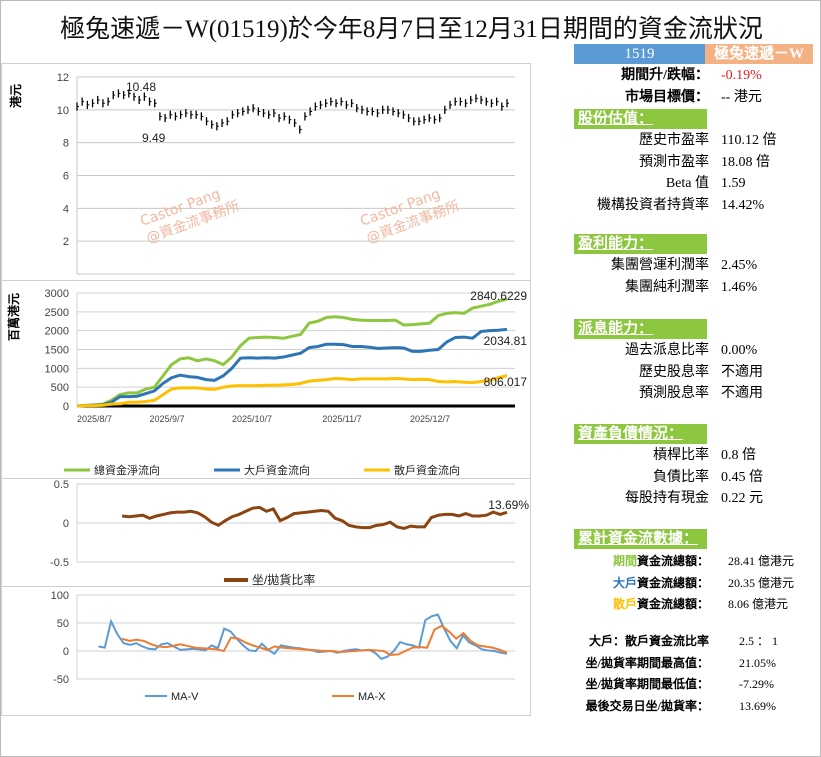 Image resolution: width=821 pixels, height=757 pixels. Describe the element at coordinates (647, 662) in the screenshot. I see `stat-label: 坐/拋貨率期間最高值：` at that location.